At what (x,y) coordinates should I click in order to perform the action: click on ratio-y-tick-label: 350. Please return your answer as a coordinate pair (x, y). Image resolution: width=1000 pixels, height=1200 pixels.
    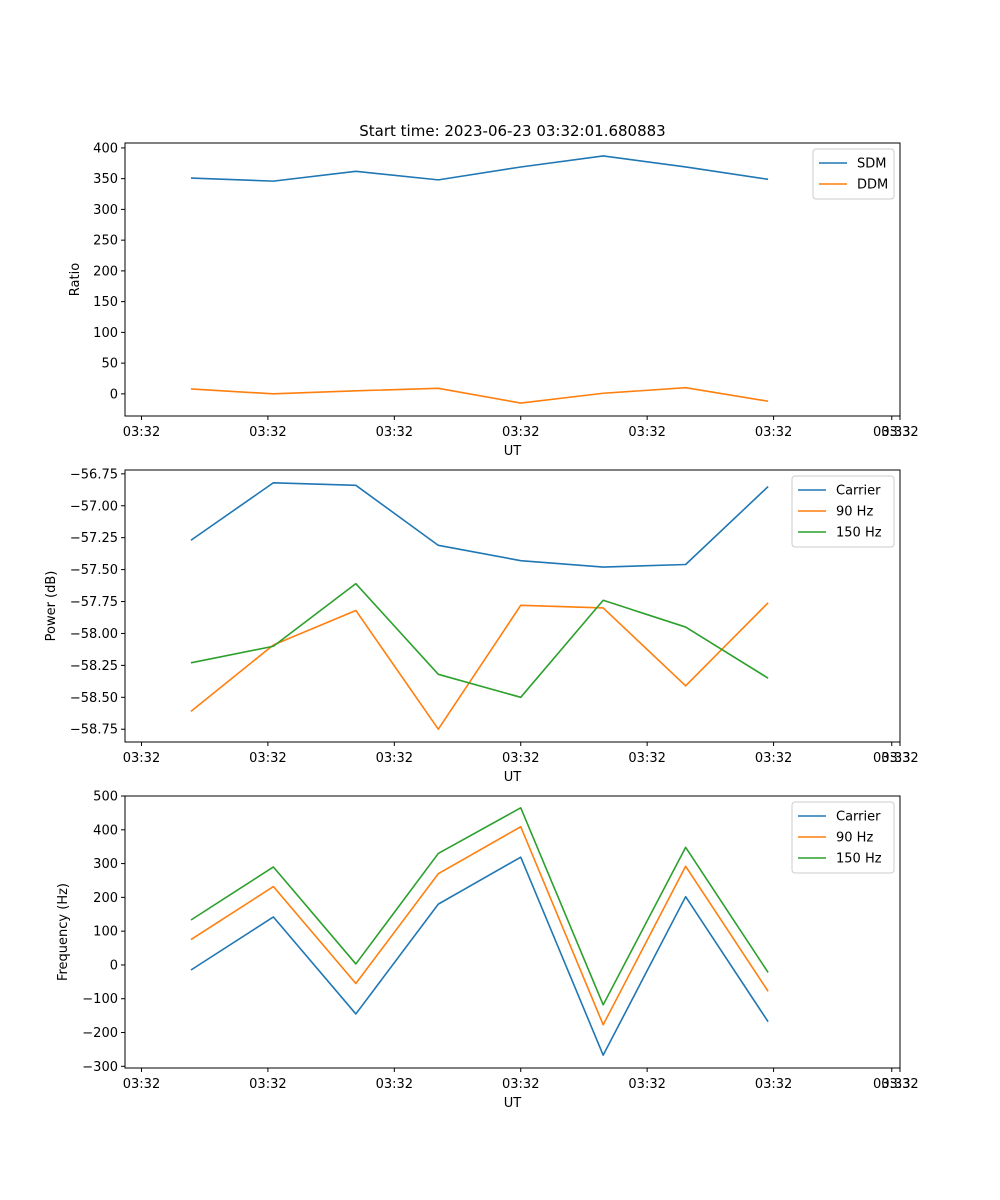
    Looking at the image, I should click on (105, 179).